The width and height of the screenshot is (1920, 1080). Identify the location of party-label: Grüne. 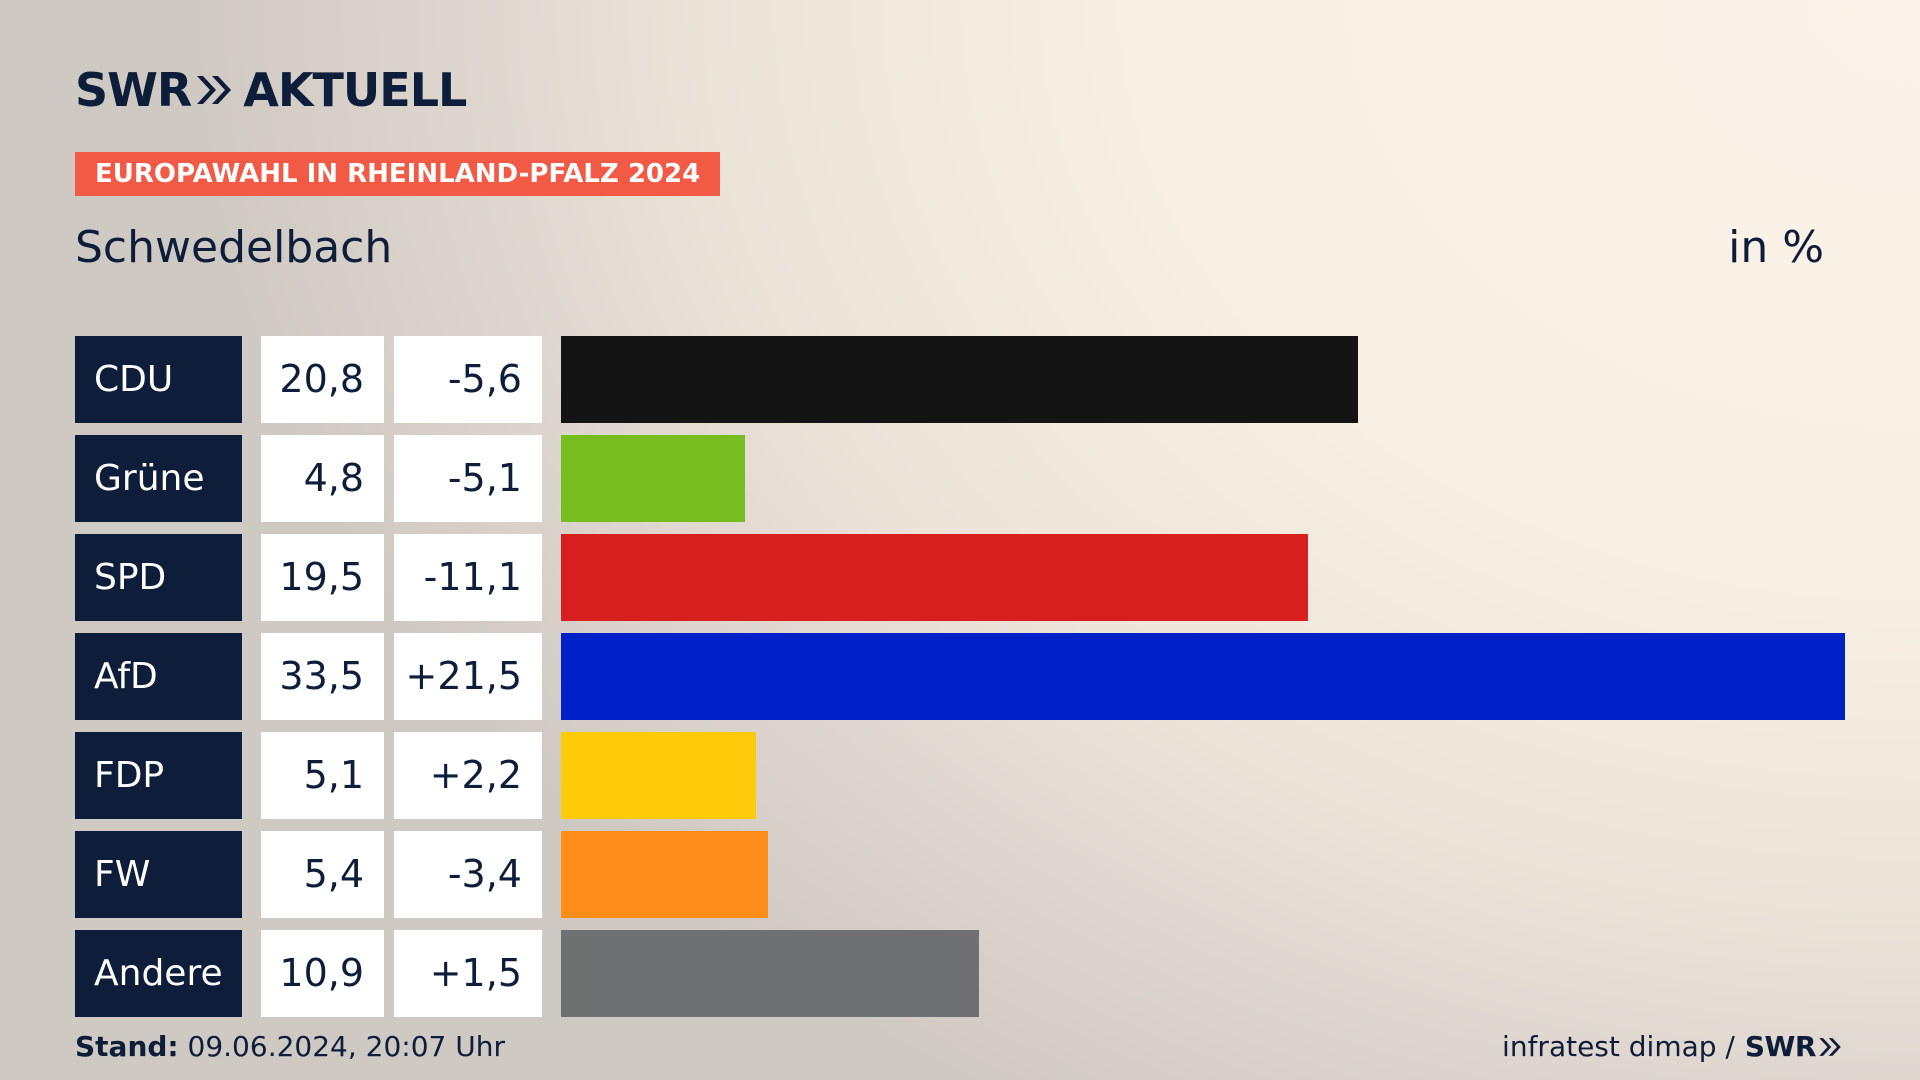
(158, 478).